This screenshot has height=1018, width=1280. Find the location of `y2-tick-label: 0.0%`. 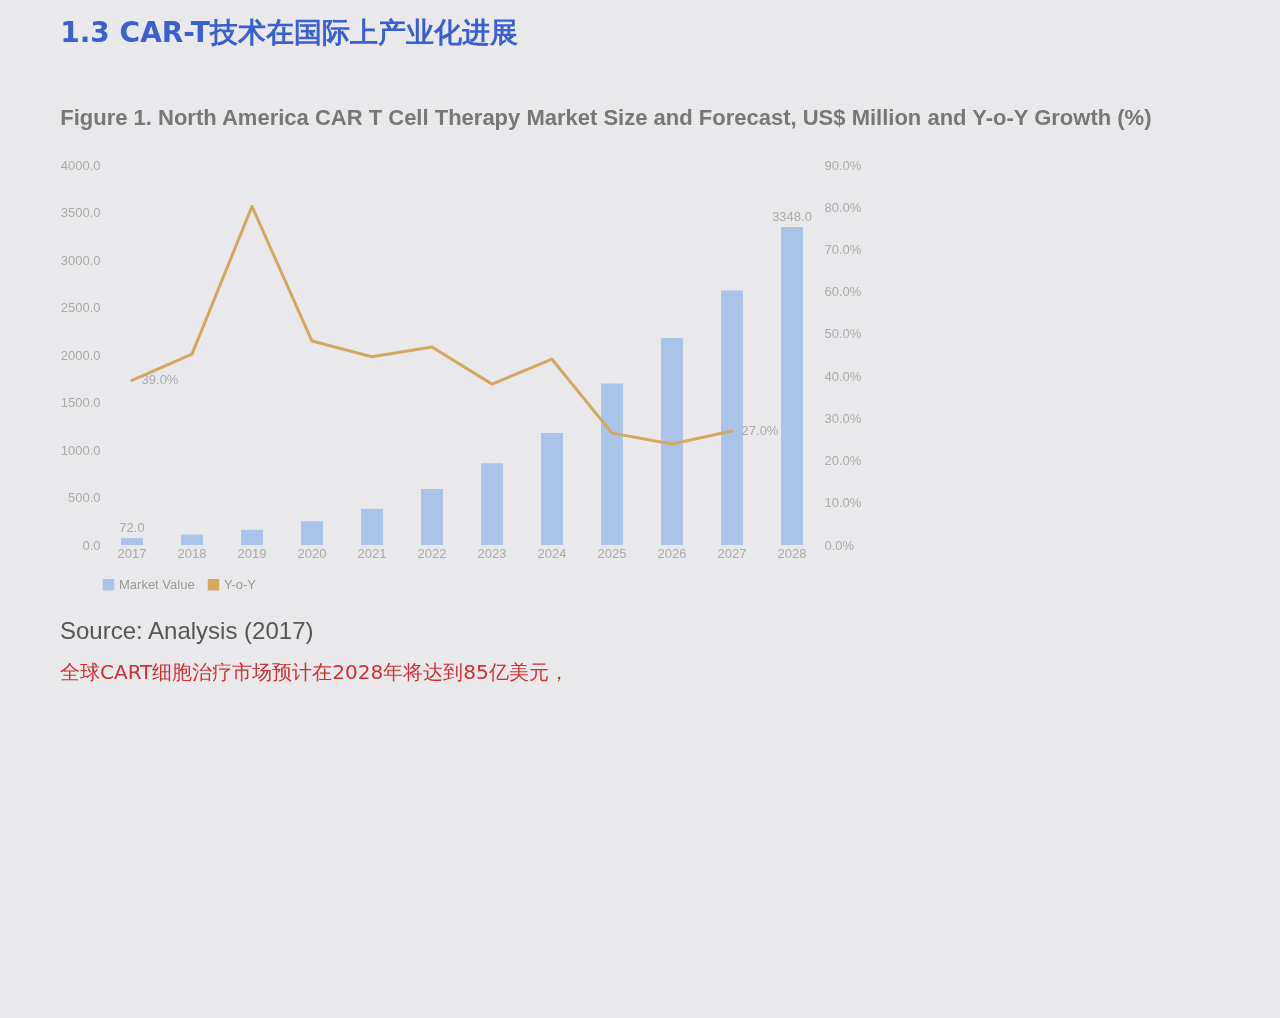

y2-tick-label: 0.0% is located at coordinates (839, 545).